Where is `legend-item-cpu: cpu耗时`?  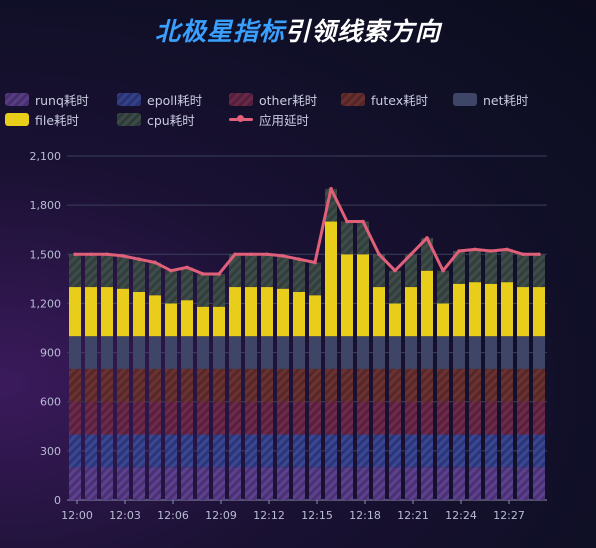
legend-item-cpu: cpu耗时 is located at coordinates (156, 119).